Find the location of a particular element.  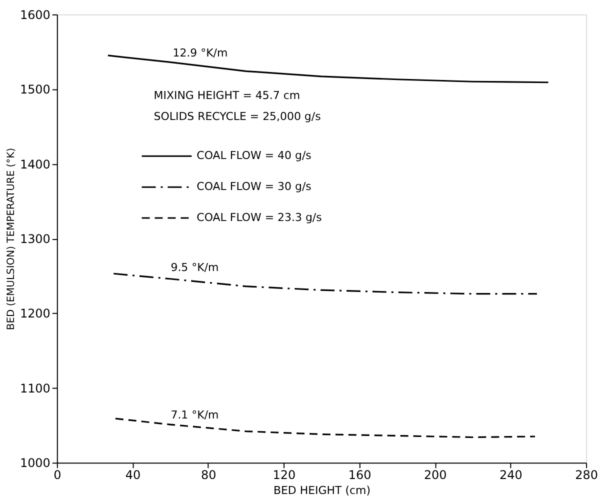

y-axis-title: BED (EMULSION) TEMPERATURE (°K) is located at coordinates (11, 239).